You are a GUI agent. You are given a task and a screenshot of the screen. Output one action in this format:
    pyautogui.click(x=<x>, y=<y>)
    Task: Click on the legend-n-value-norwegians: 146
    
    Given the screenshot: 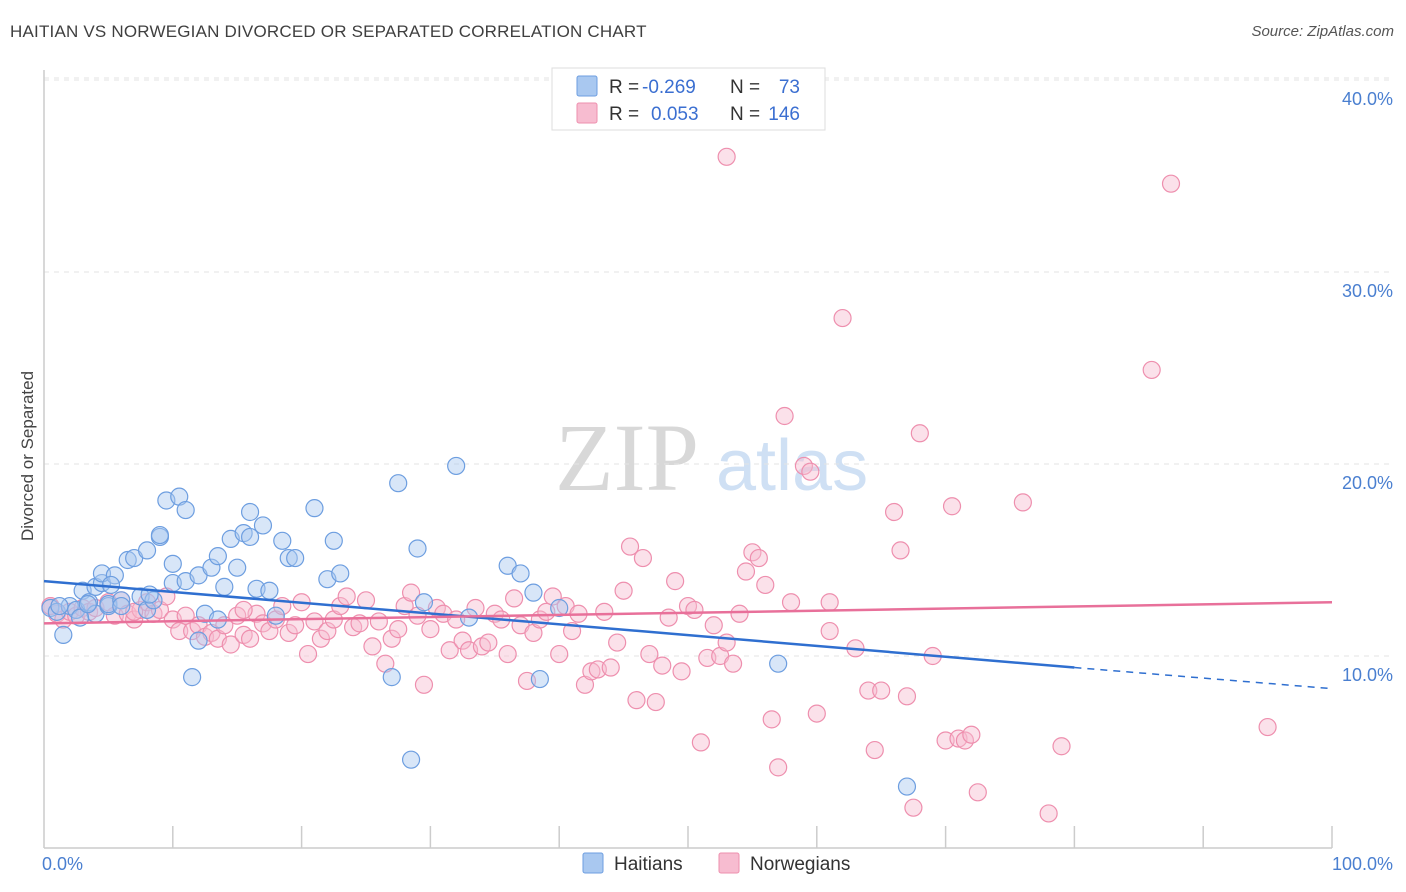 What is the action you would take?
    pyautogui.click(x=784, y=114)
    